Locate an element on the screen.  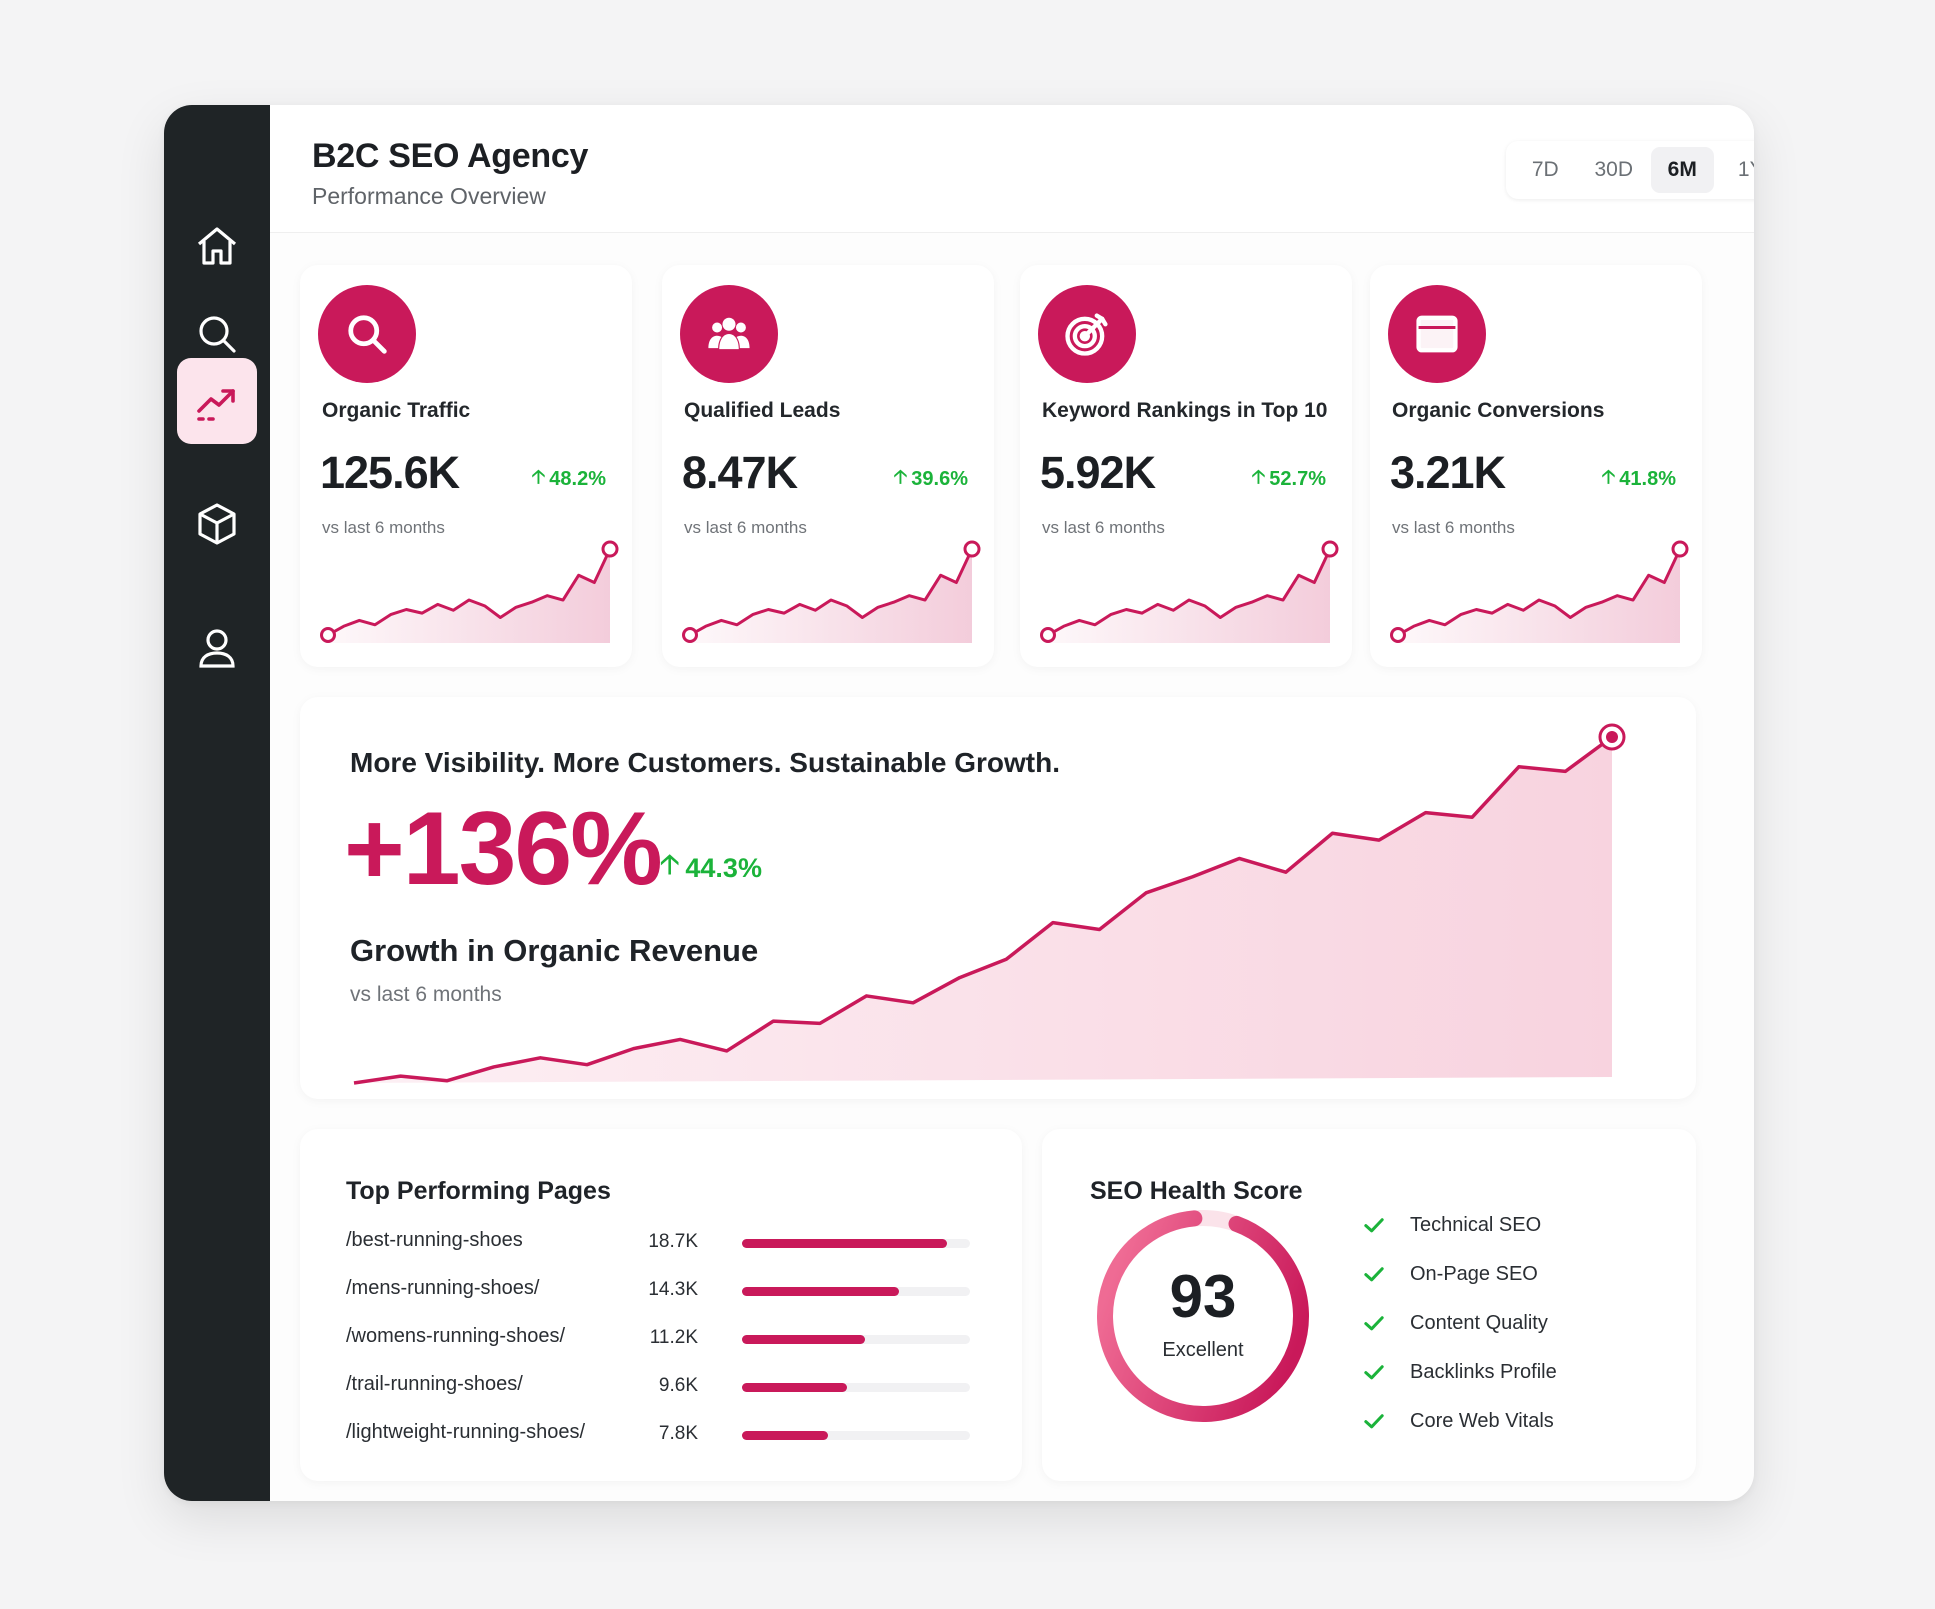
growth-title: Growth in Organic Revenue is located at coordinates (554, 950).